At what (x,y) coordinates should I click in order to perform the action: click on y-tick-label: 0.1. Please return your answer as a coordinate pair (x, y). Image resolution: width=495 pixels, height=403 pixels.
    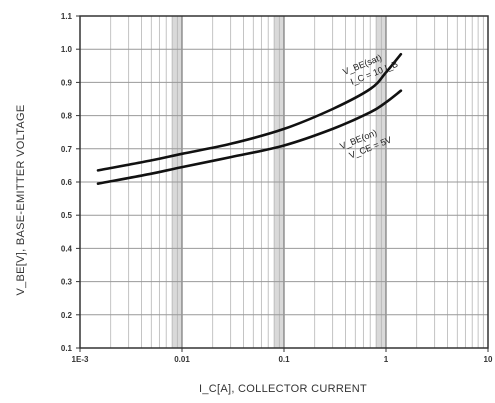
    Looking at the image, I should click on (67, 348).